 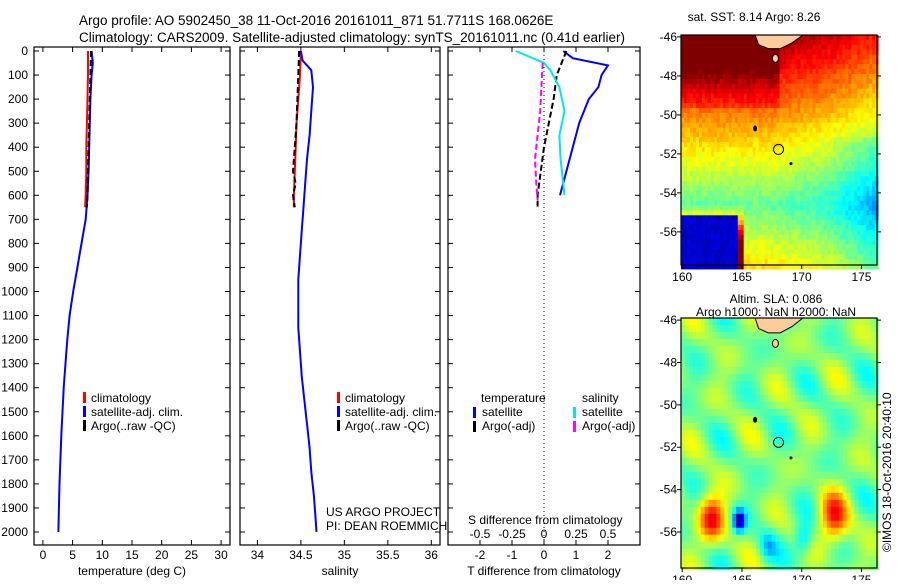 I want to click on x-tick-label: -1, so click(x=512, y=555).